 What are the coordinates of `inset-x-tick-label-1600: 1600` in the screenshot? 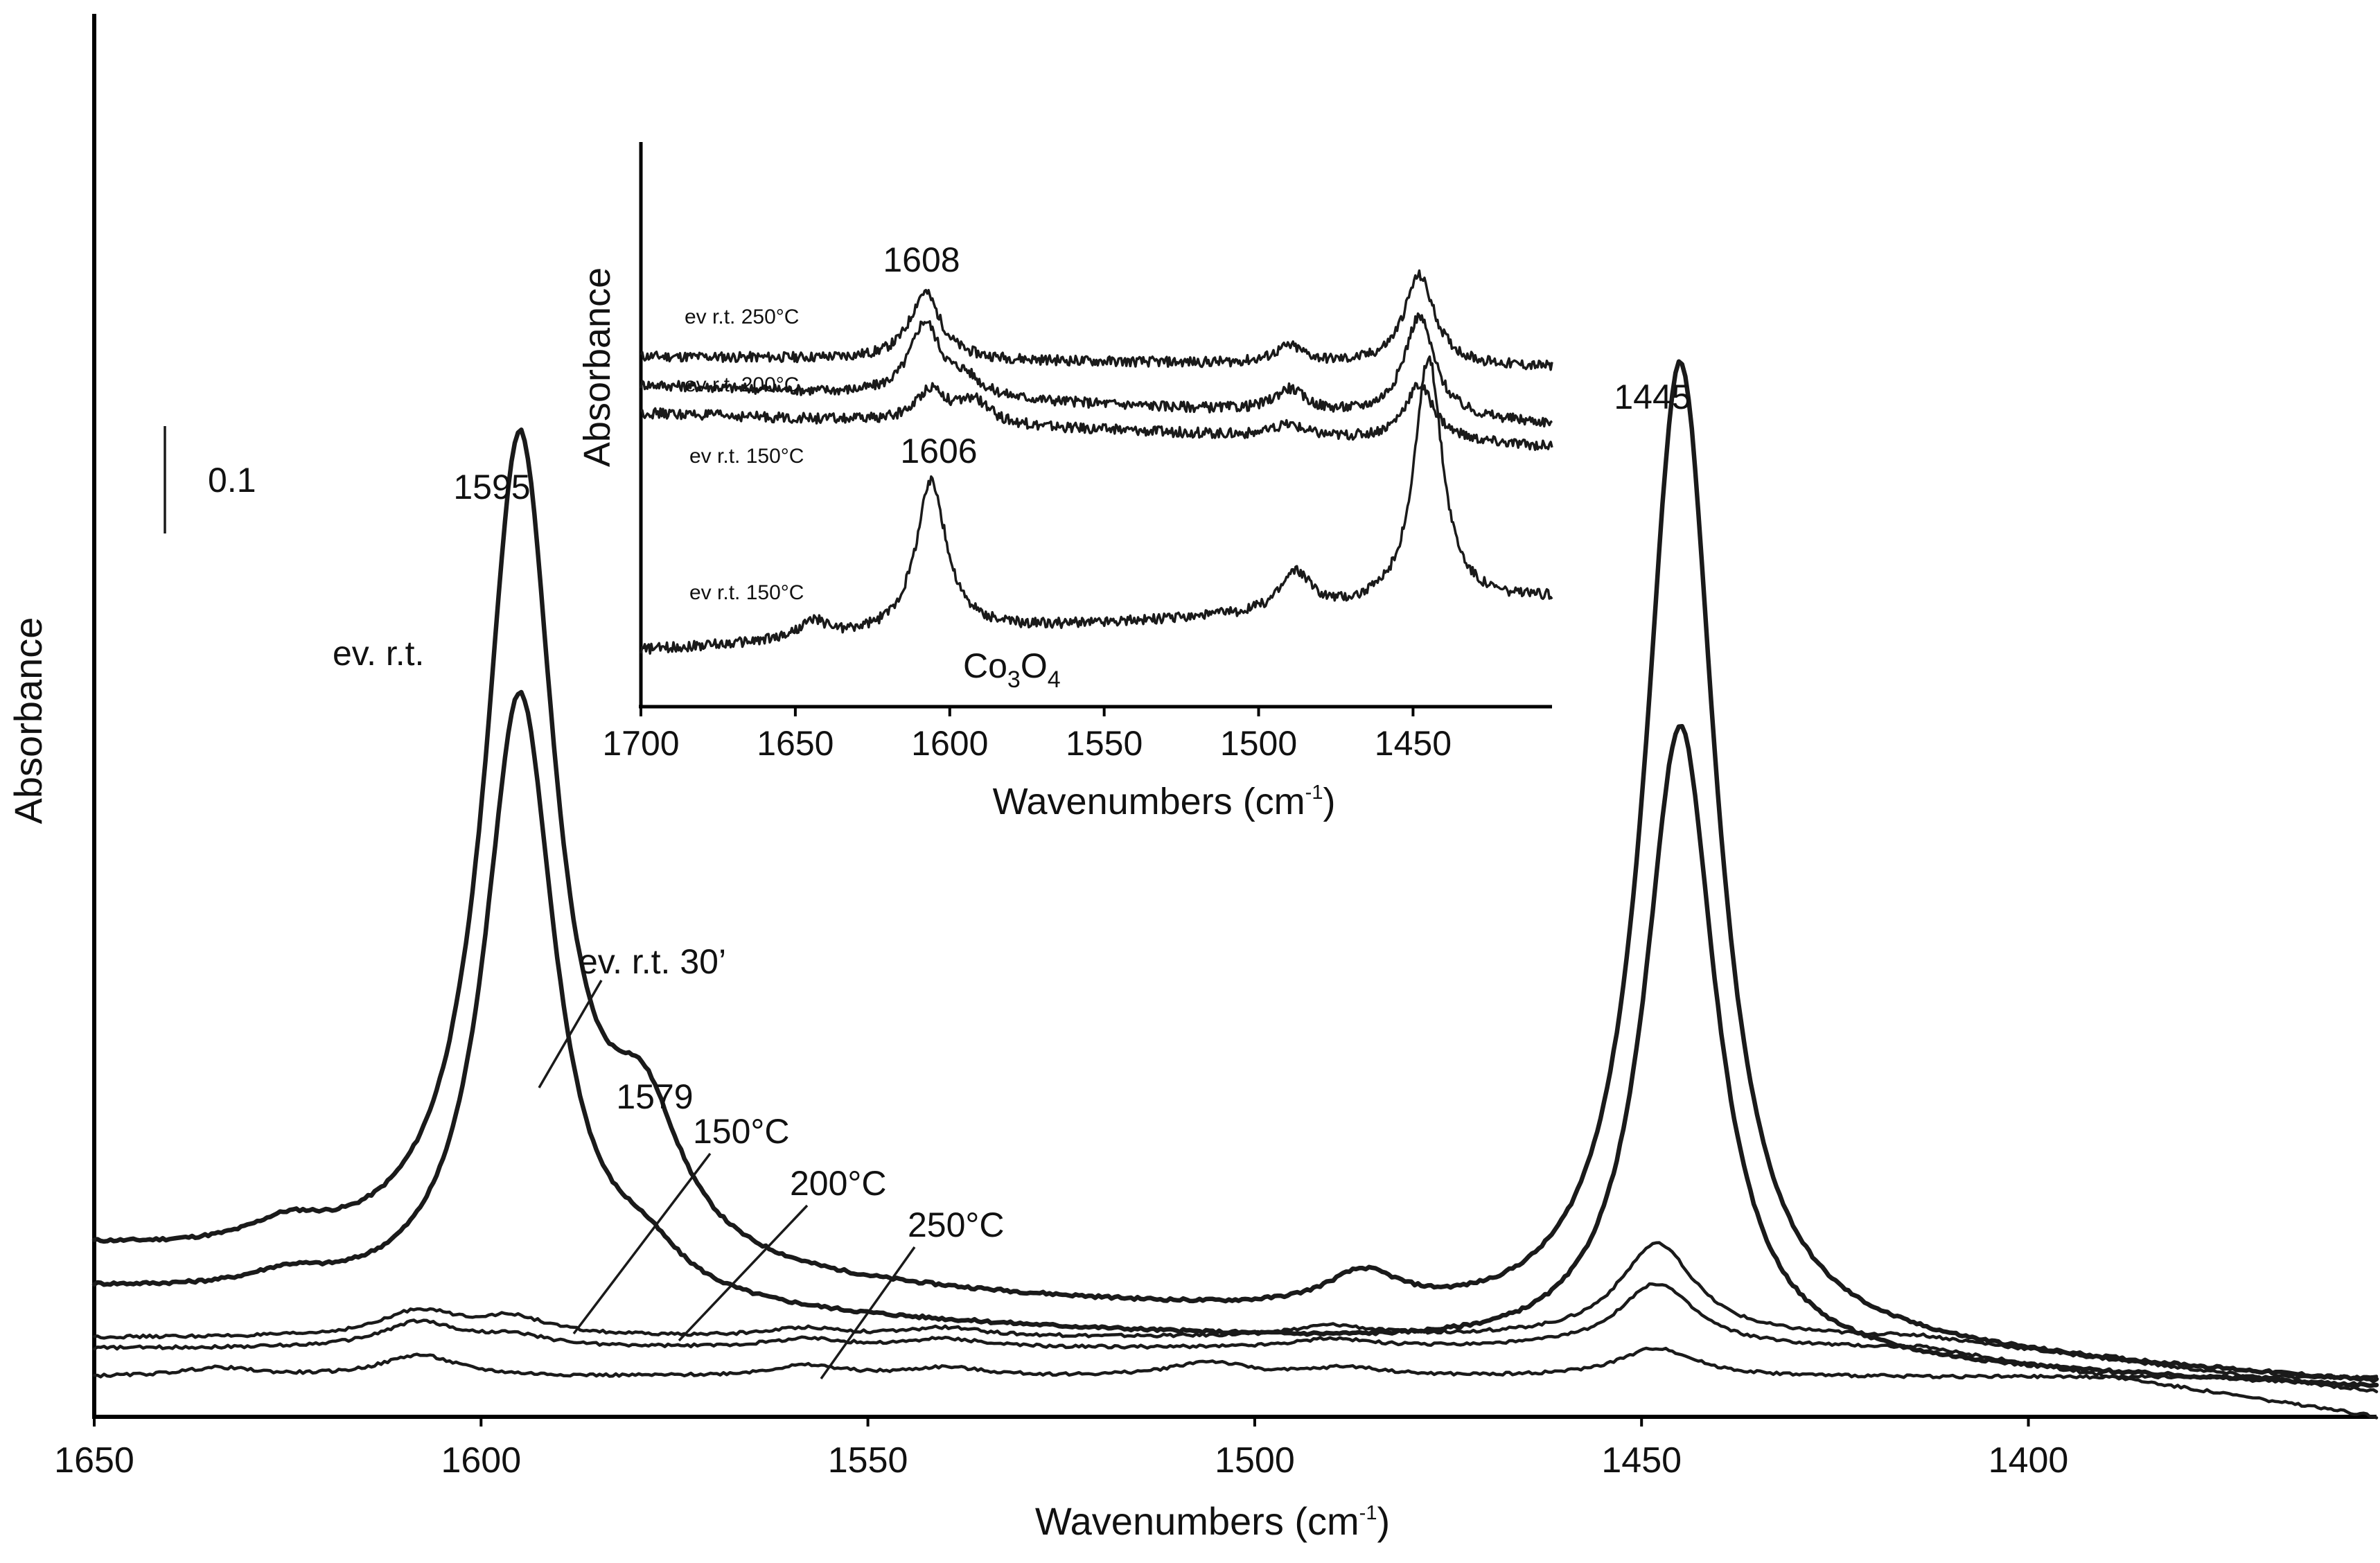 It's located at (950, 744).